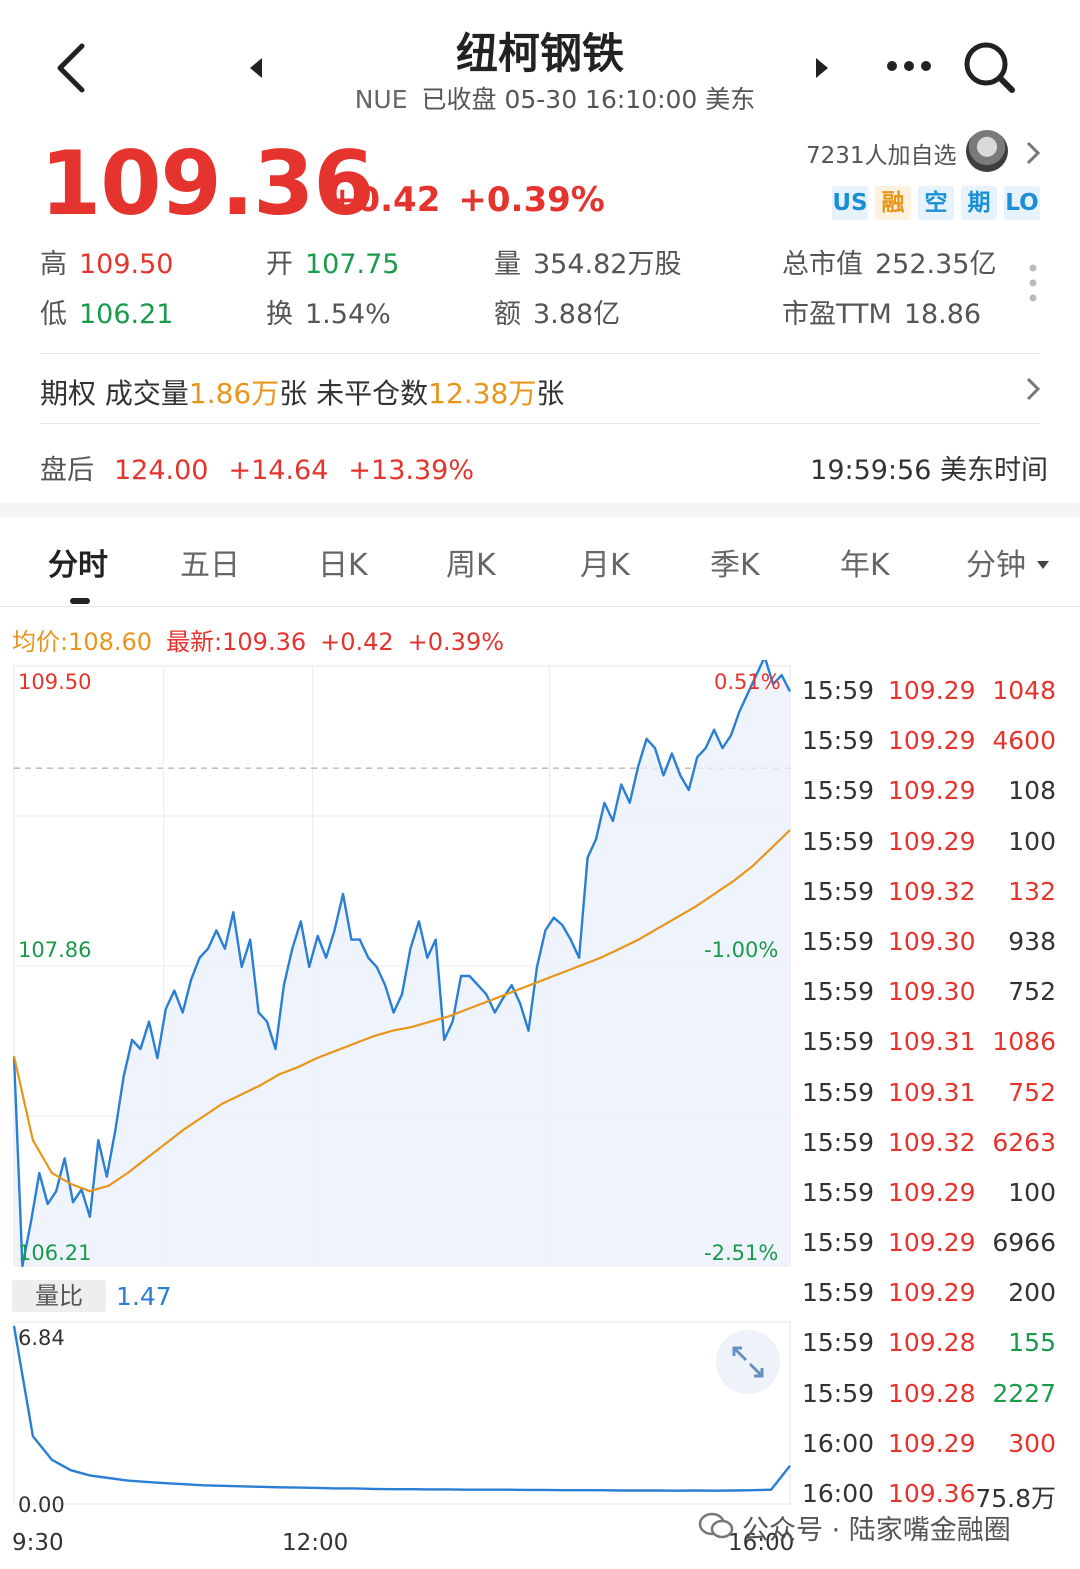 This screenshot has width=1080, height=1569. Describe the element at coordinates (70, 68) in the screenshot. I see `back-icon` at that location.